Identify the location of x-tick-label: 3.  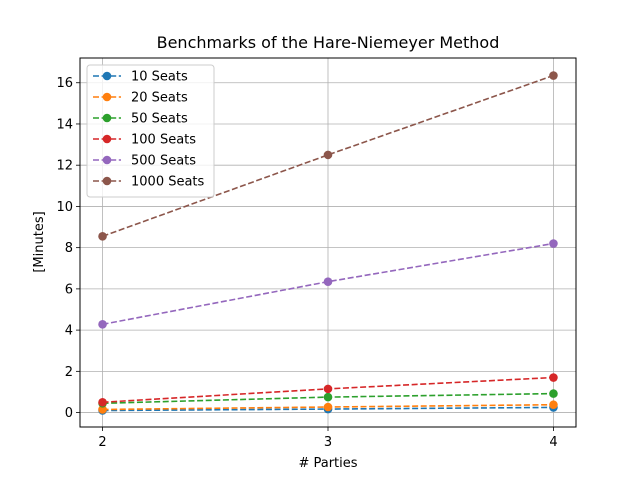
(328, 442).